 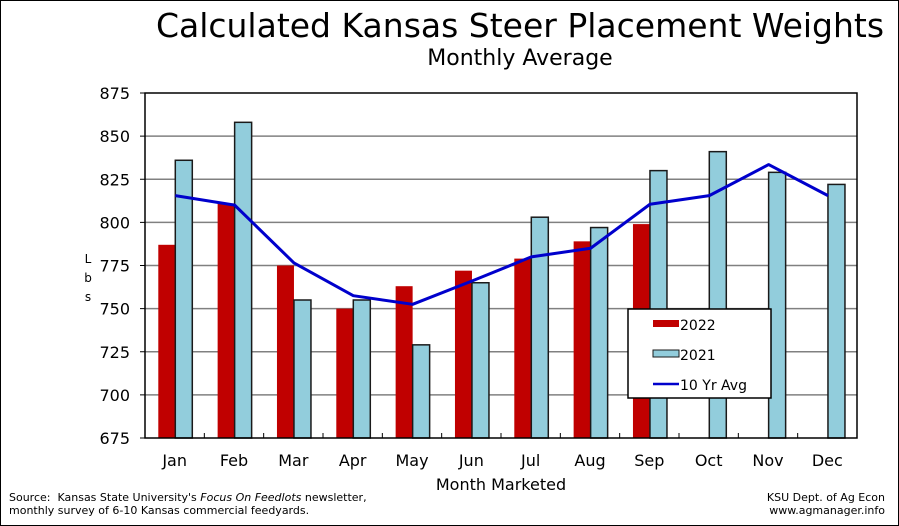 I want to click on source-prefix: Source: Kansas State University's, so click(x=105, y=497).